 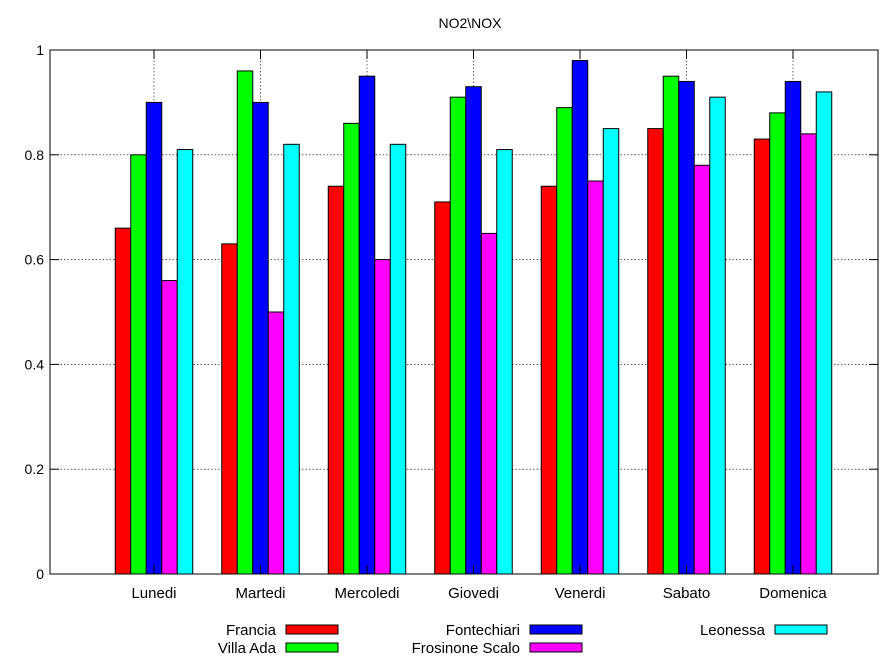 What do you see at coordinates (687, 593) in the screenshot?
I see `x-tick-label: Sabato` at bounding box center [687, 593].